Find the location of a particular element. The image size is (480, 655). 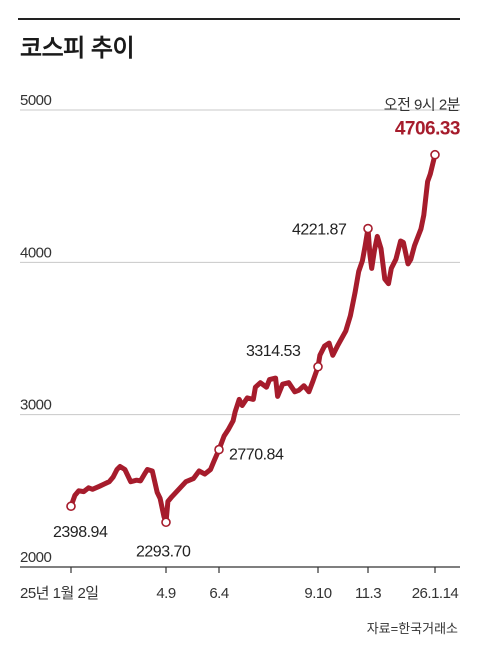

annotation-label: 3314.53 is located at coordinates (273, 351).